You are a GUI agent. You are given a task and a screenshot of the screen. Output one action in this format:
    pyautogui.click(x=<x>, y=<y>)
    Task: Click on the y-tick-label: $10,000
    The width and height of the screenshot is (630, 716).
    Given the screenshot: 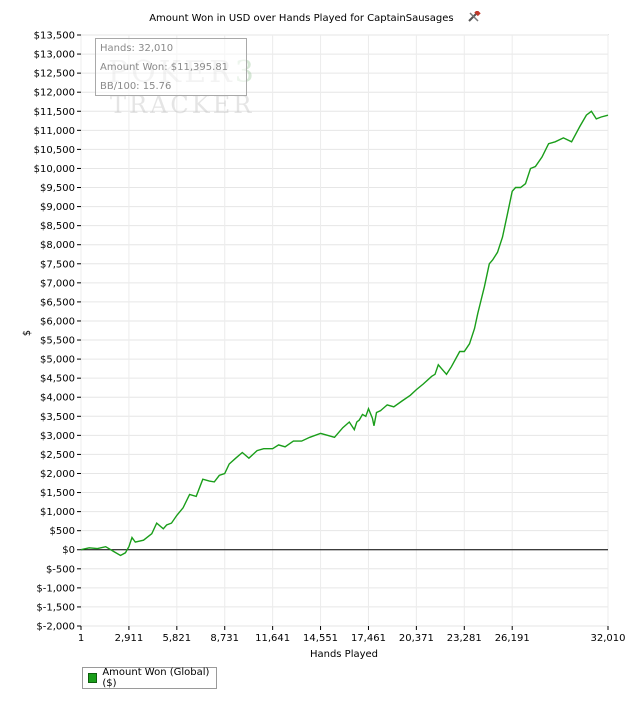 What is the action you would take?
    pyautogui.click(x=54, y=169)
    